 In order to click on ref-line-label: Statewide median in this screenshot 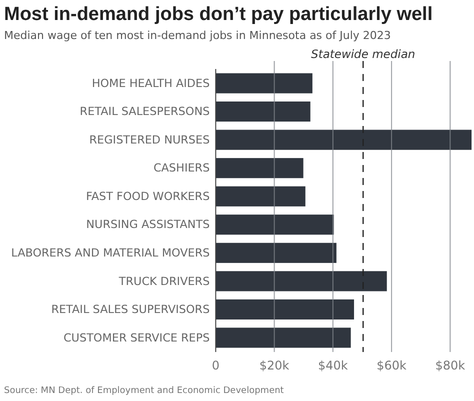, I will do `click(363, 54)`.